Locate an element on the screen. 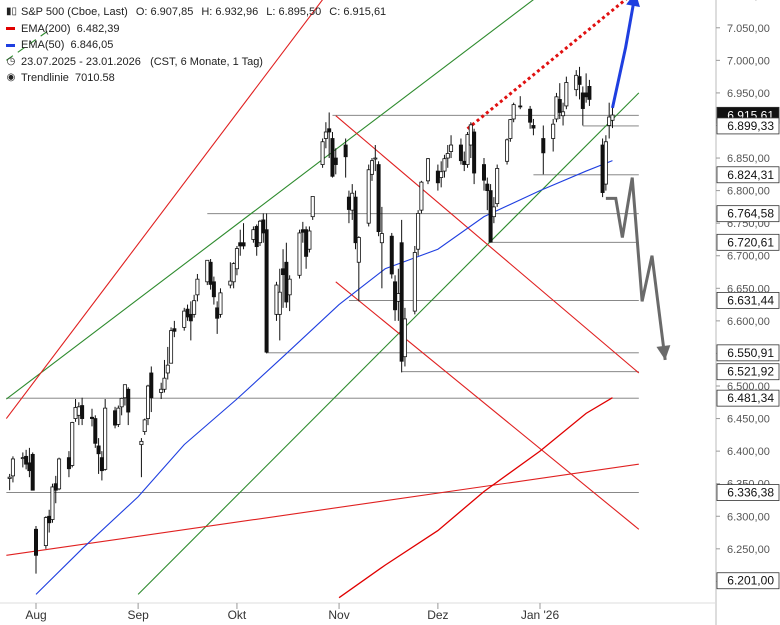 The height and width of the screenshot is (625, 780). trendline-long-red is located at coordinates (322, 509).